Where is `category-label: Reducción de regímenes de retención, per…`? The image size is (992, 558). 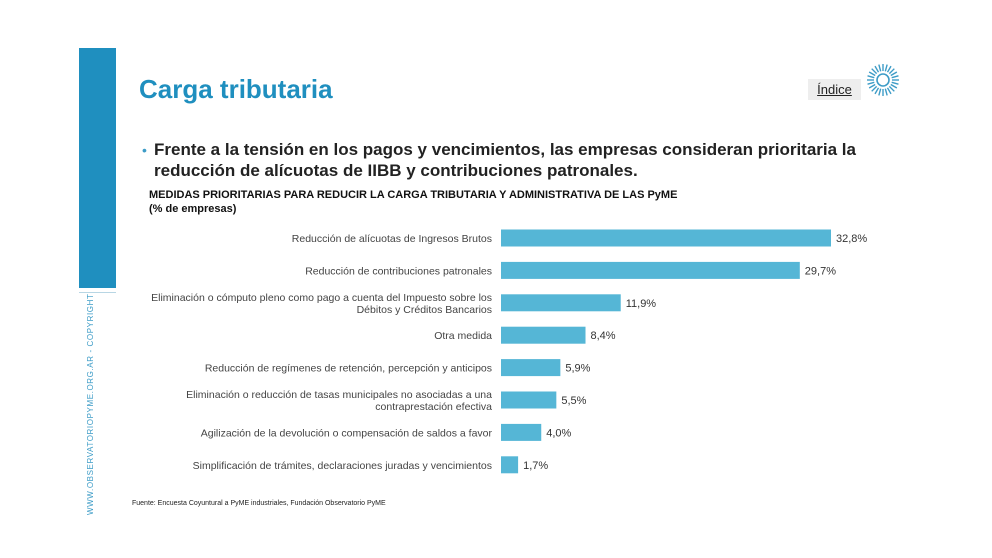
category-label: Reducción de regímenes de retención, per… is located at coordinates (348, 369).